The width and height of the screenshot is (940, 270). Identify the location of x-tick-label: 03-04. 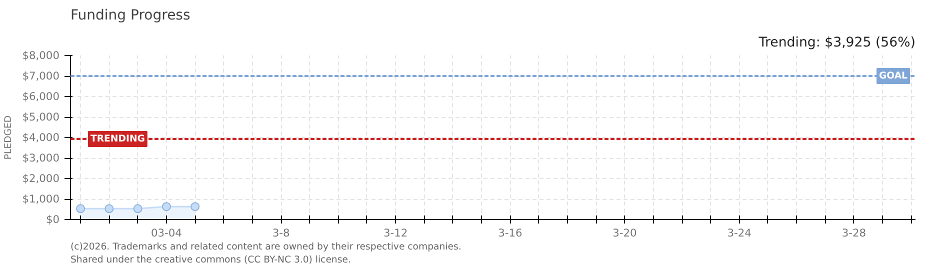
(166, 233).